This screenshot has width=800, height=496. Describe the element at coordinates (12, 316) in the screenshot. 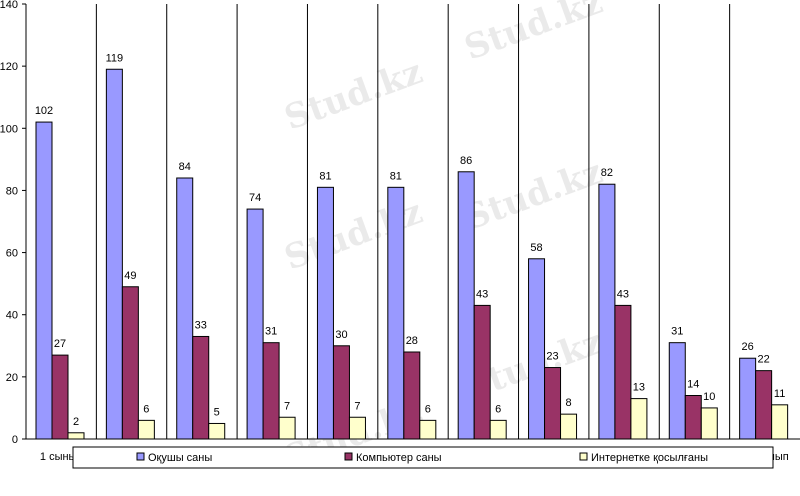

I see `y-tick-label: 40` at that location.